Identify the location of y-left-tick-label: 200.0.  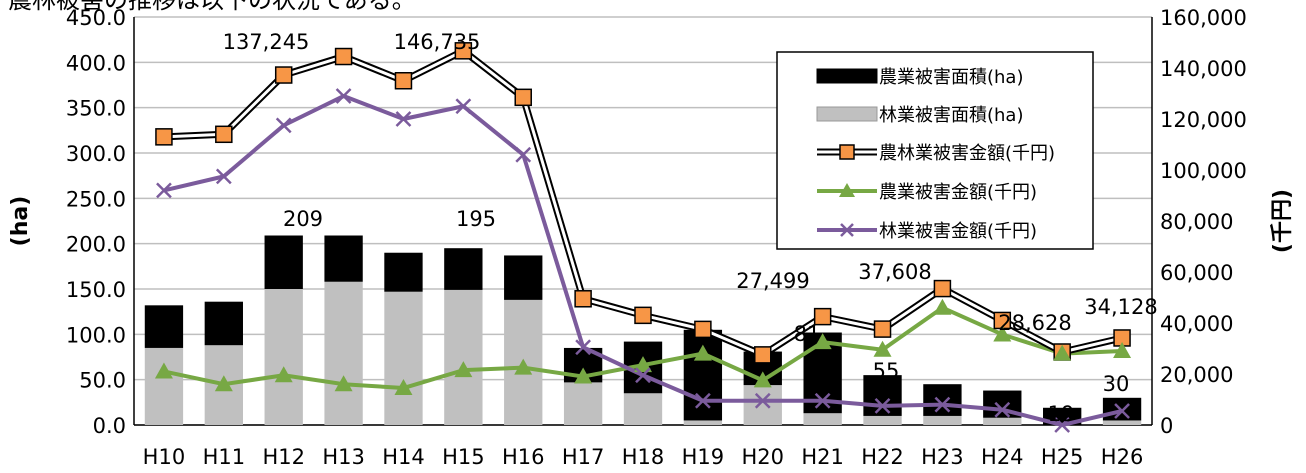
(96, 245).